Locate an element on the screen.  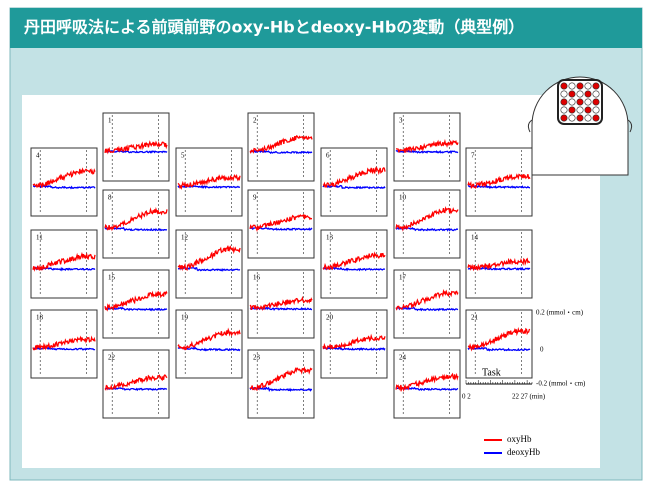
scale-top: 0.2 (mmol・cm) is located at coordinates (560, 313).